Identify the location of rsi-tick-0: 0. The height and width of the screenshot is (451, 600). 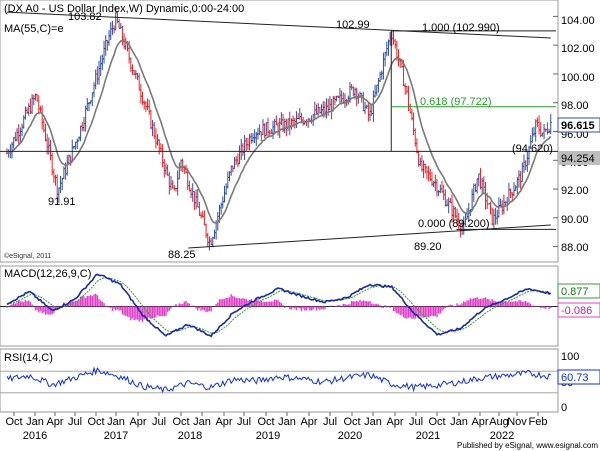
(564, 408).